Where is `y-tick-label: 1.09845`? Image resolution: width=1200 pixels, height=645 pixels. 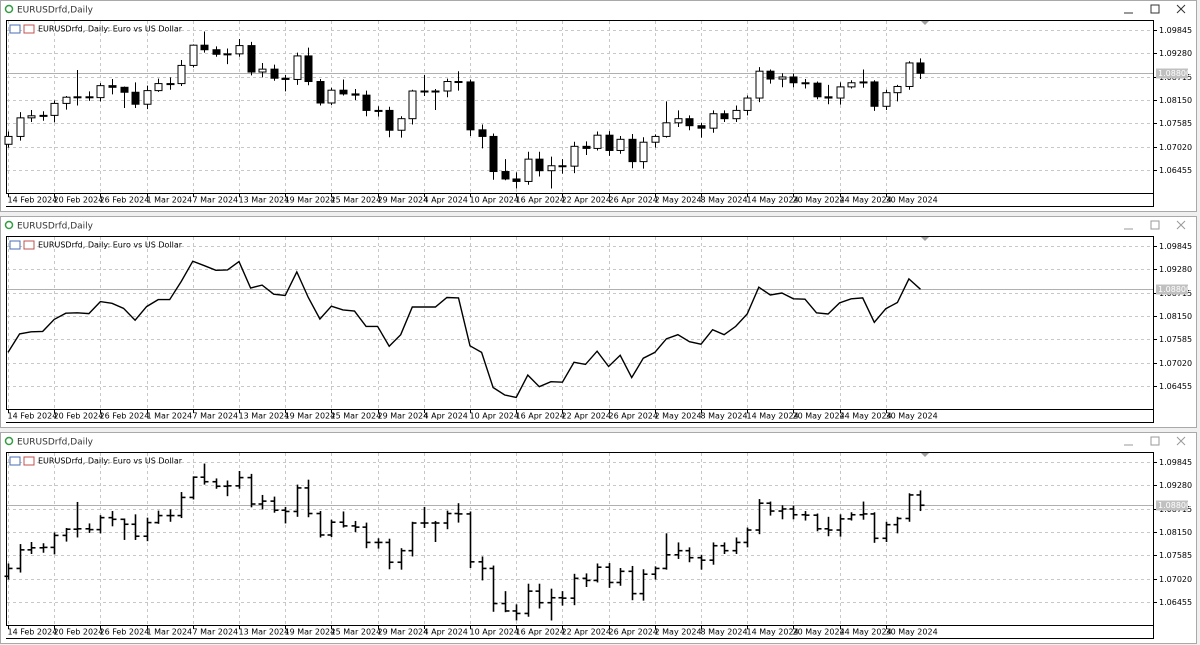
y-tick-label: 1.09845 is located at coordinates (1175, 246).